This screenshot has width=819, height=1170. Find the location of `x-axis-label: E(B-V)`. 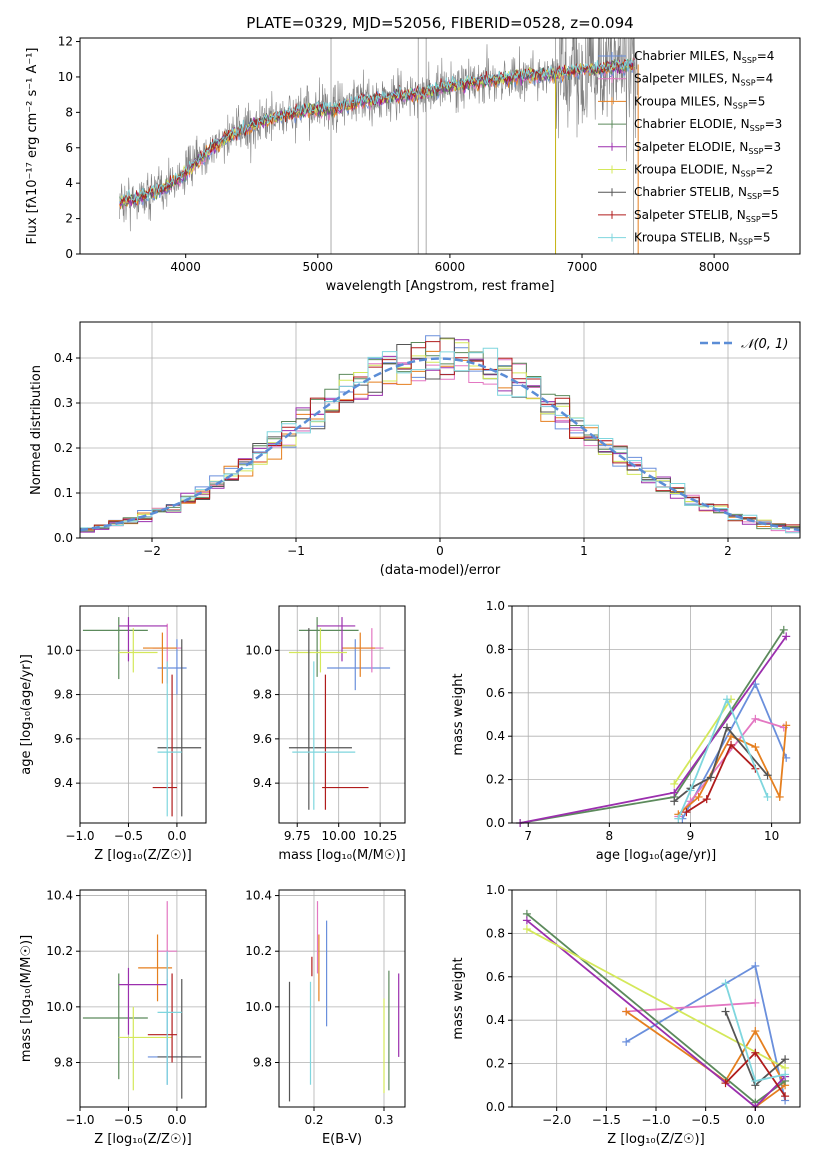

x-axis-label: E(B-V) is located at coordinates (342, 1139).